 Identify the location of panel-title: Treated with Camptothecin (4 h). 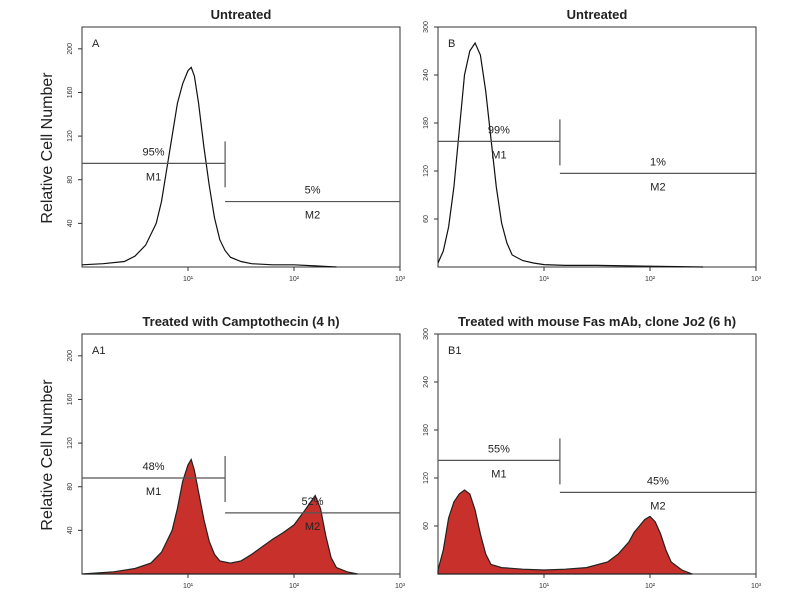
(240, 321).